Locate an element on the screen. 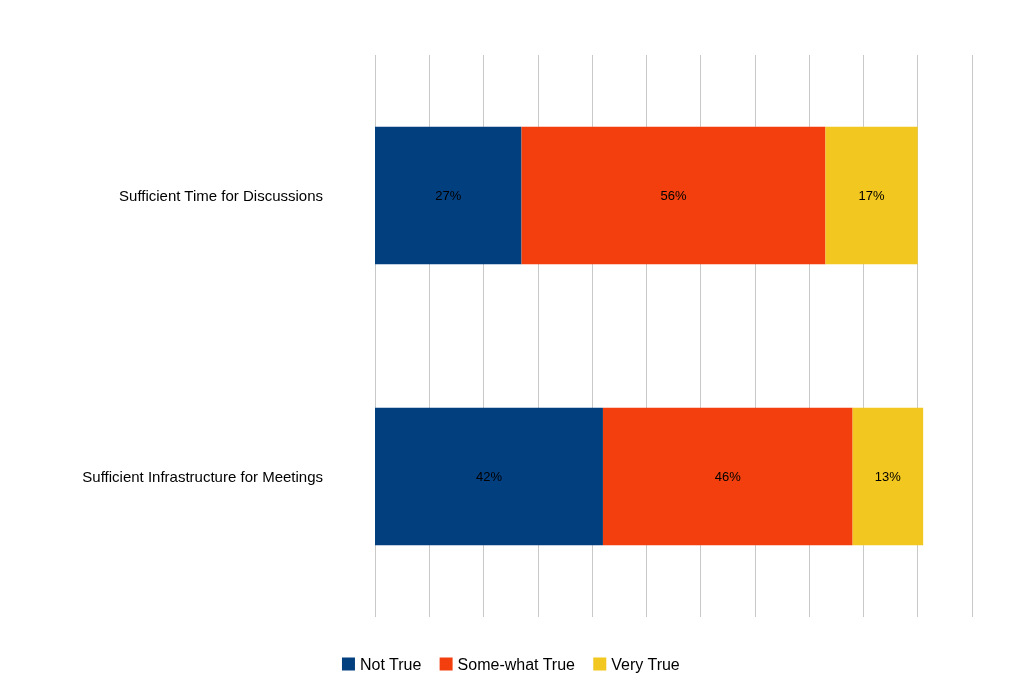  data-label: 13% is located at coordinates (888, 476).